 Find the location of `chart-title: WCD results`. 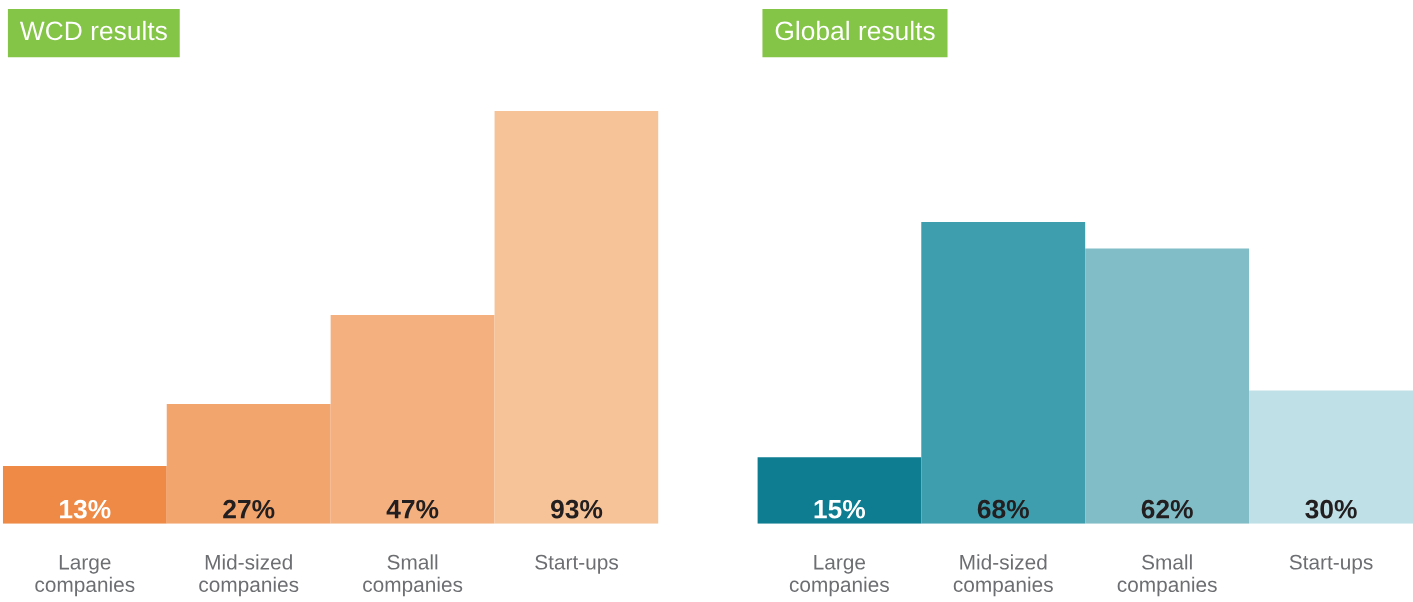

chart-title: WCD results is located at coordinates (93, 30).